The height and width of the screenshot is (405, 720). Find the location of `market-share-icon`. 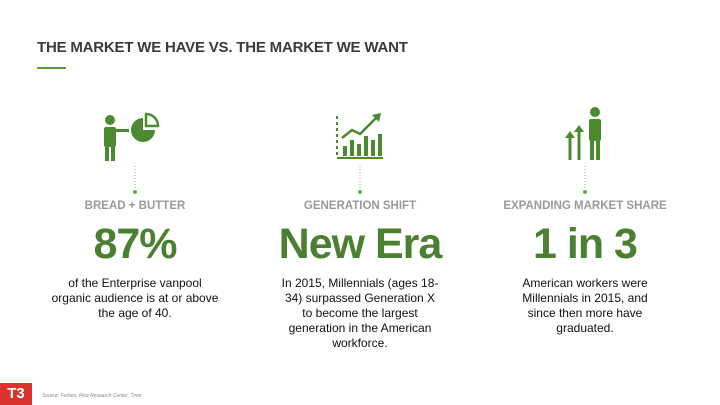

market-share-icon is located at coordinates (583, 150).